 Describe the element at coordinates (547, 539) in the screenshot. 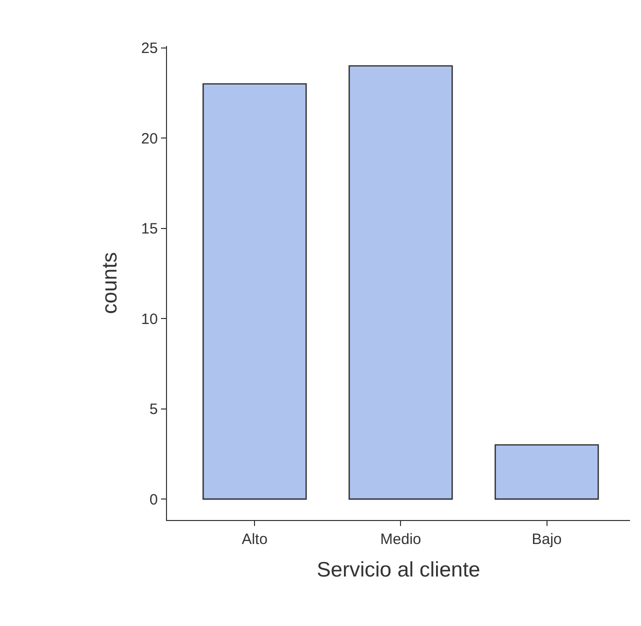

I see `x-tick-label: Bajo` at that location.